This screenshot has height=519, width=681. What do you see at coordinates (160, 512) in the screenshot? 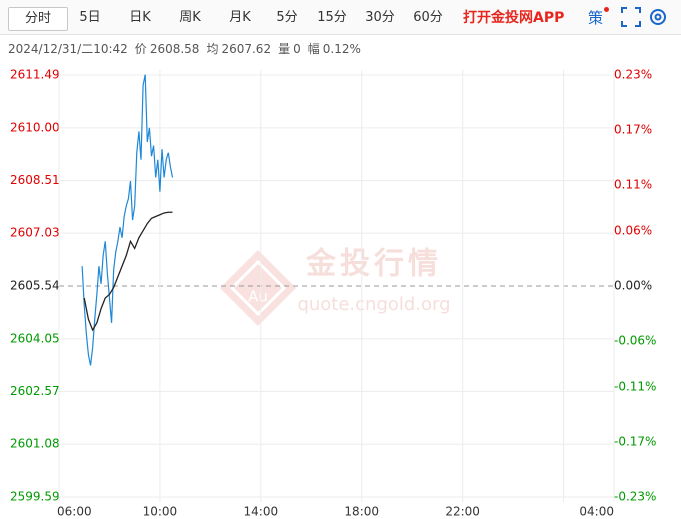
I see `x-tick-label: 10:00` at bounding box center [160, 512].